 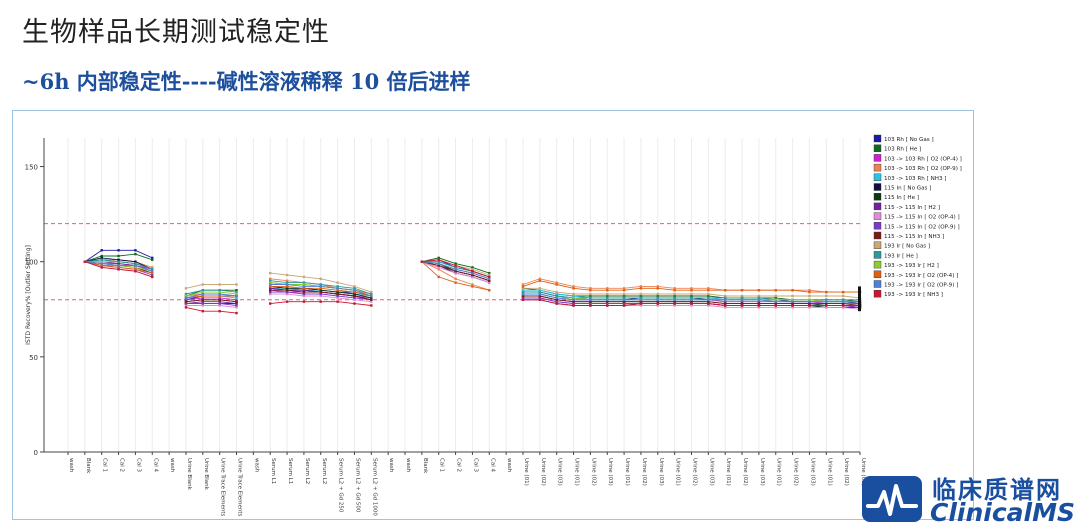 I want to click on slide-subtitle: ~6h 内部稳定性----碱性溶液稀释 10 倍后进样, so click(x=246, y=81).